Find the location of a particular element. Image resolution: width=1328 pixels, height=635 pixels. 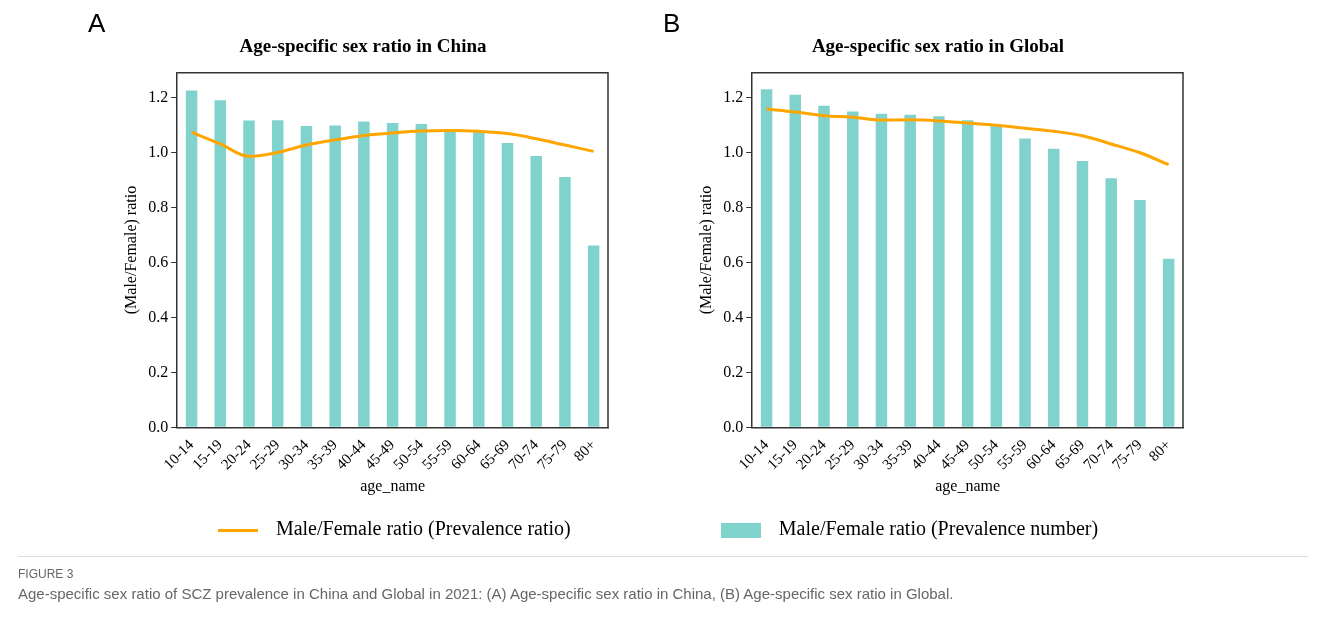

legend-label: Male/Female ratio (Prevalence ratio) is located at coordinates (423, 528).